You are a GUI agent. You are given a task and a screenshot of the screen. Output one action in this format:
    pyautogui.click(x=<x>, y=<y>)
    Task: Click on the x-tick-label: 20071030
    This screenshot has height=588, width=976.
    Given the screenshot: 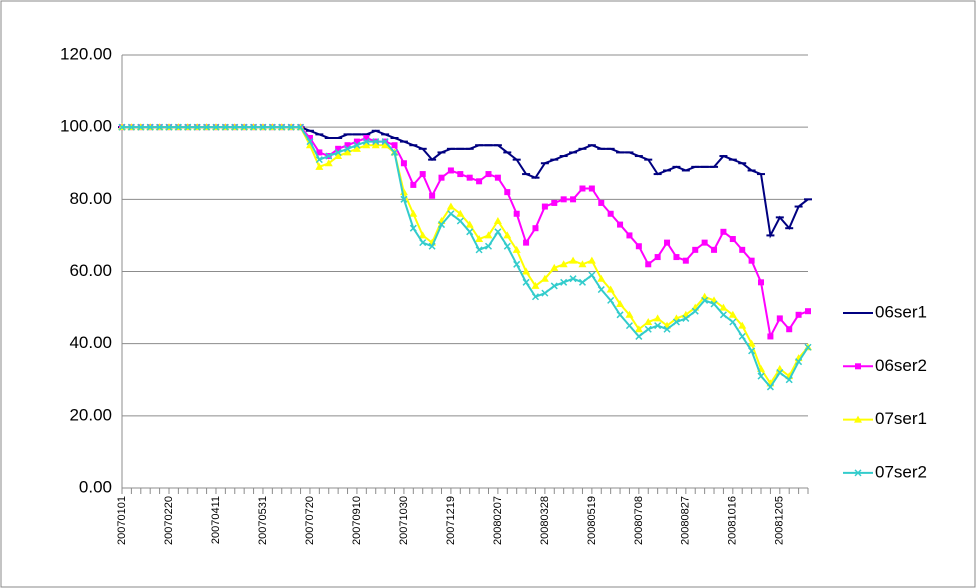 What is the action you would take?
    pyautogui.click(x=404, y=520)
    